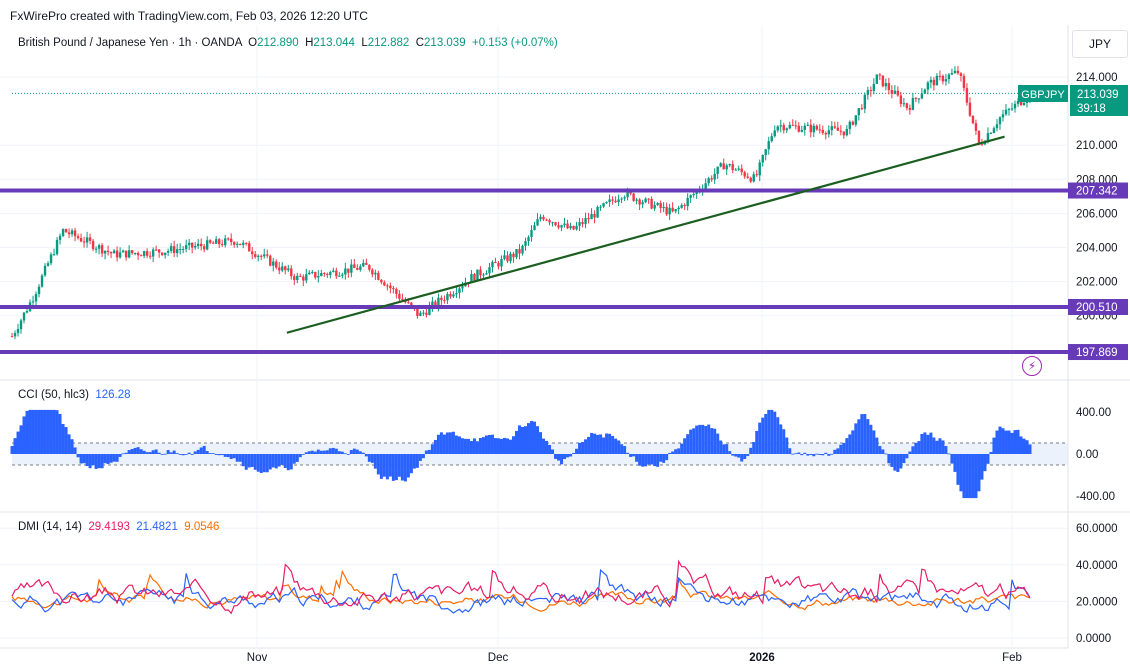  I want to click on symbol-tag-text: GBPJPY, so click(1043, 95).